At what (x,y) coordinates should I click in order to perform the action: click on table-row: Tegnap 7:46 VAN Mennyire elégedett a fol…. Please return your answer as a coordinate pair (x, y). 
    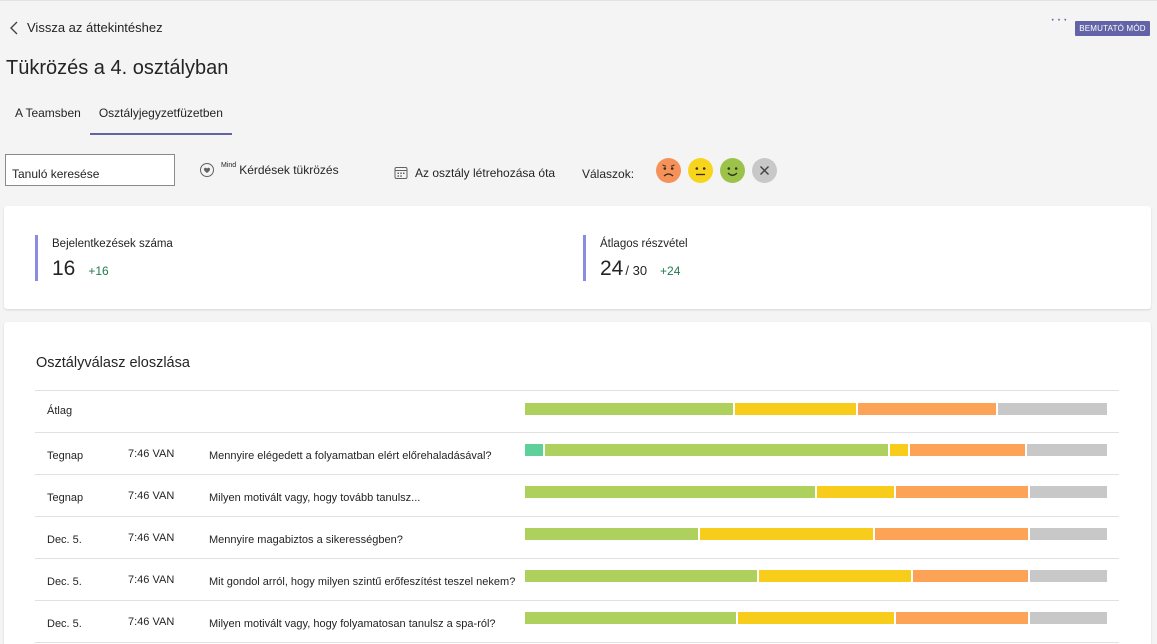
    Looking at the image, I should click on (577, 454).